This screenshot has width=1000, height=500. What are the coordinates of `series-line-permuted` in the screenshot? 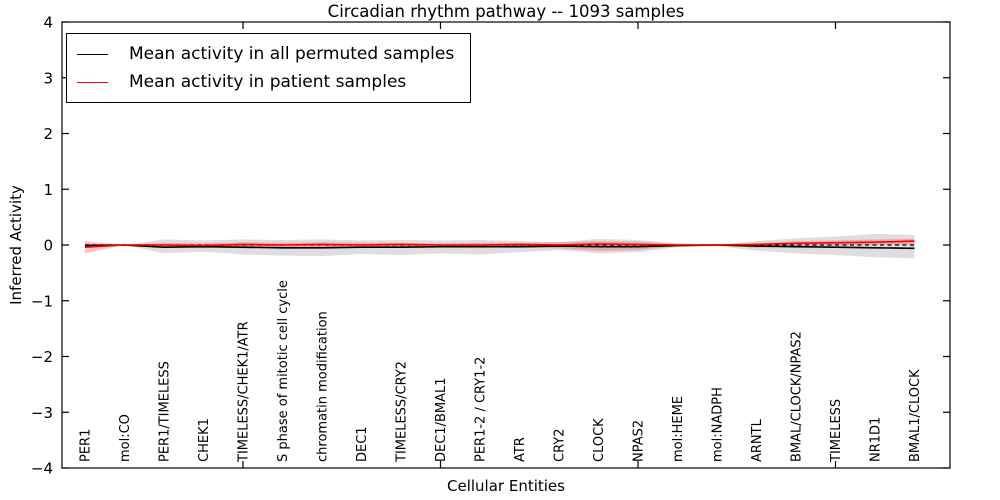 It's located at (499, 247).